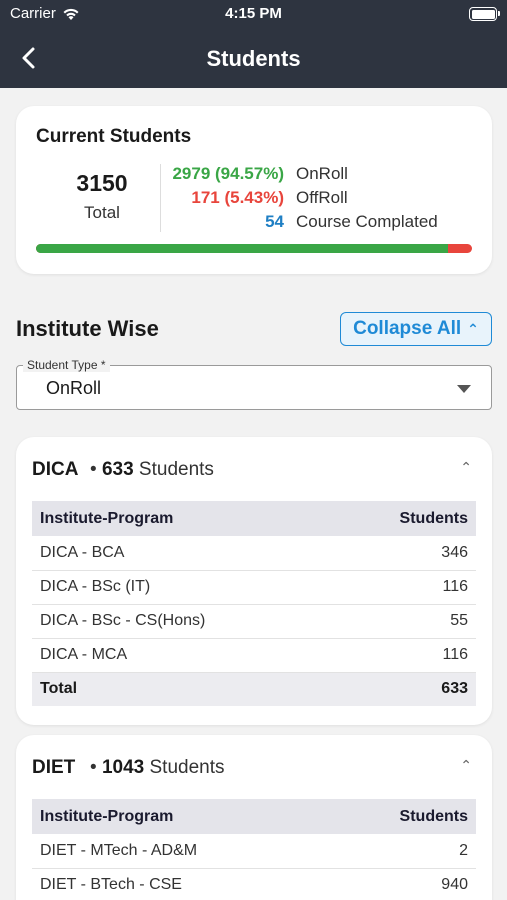 This screenshot has width=507, height=900. I want to click on program-cell: DICA - MCA, so click(183, 655).